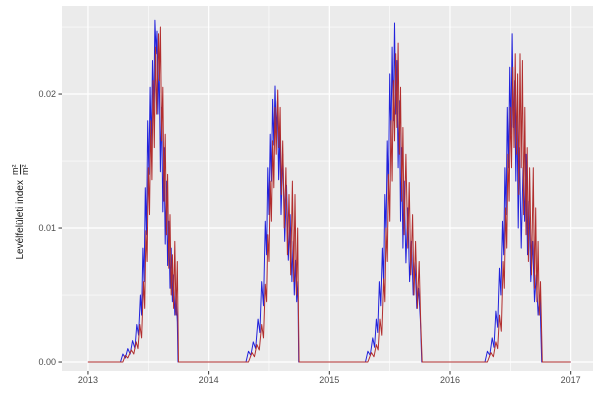  What do you see at coordinates (570, 380) in the screenshot?
I see `x-tick-label: 2017` at bounding box center [570, 380].